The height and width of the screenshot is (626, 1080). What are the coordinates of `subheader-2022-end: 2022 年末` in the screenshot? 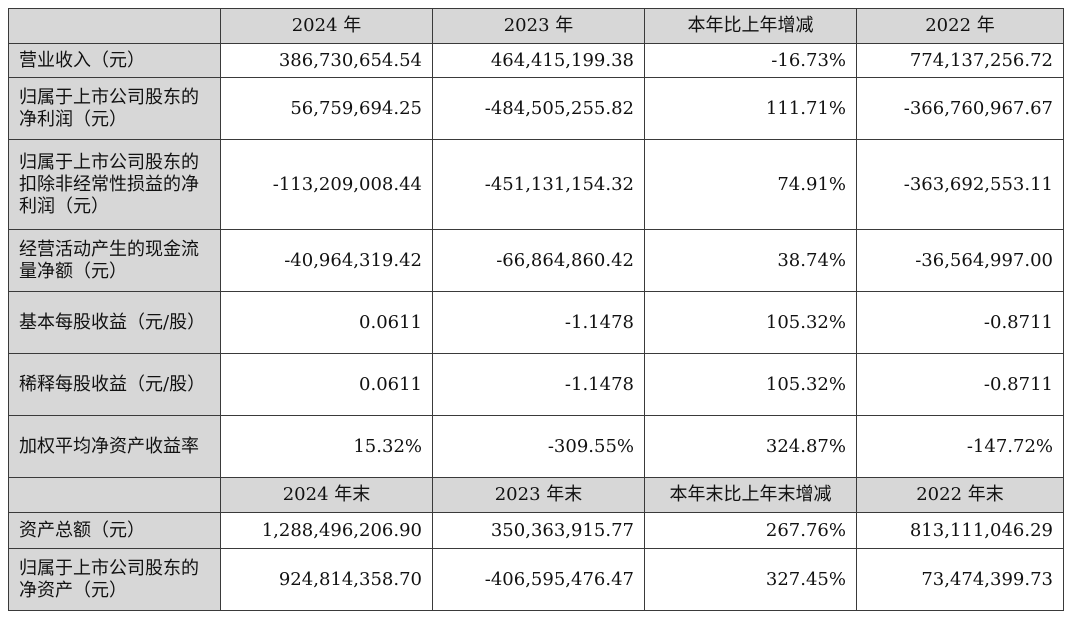 It's located at (960, 495).